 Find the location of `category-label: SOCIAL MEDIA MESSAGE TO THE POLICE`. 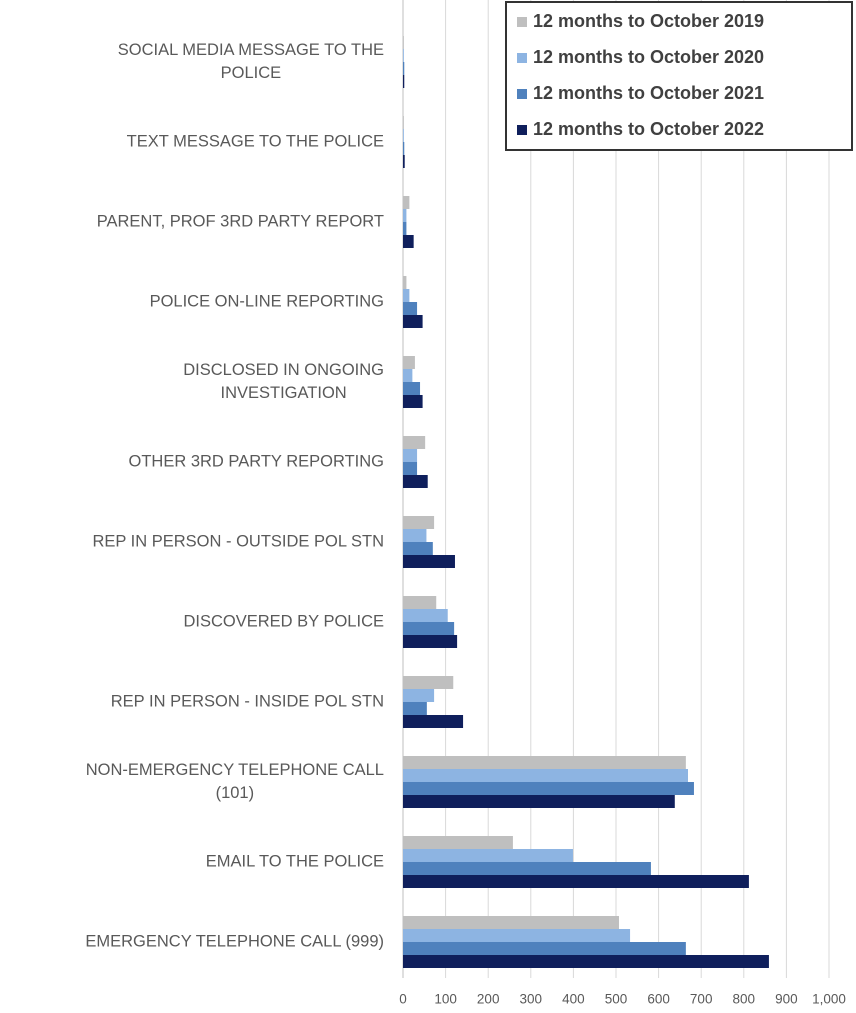

category-label: SOCIAL MEDIA MESSAGE TO THE POLICE is located at coordinates (250, 61).